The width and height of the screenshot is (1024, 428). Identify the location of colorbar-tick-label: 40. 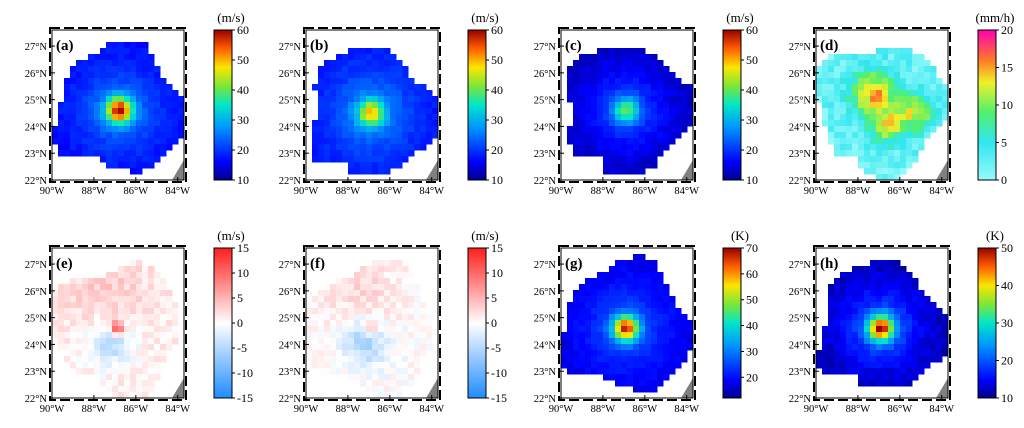
(243, 90).